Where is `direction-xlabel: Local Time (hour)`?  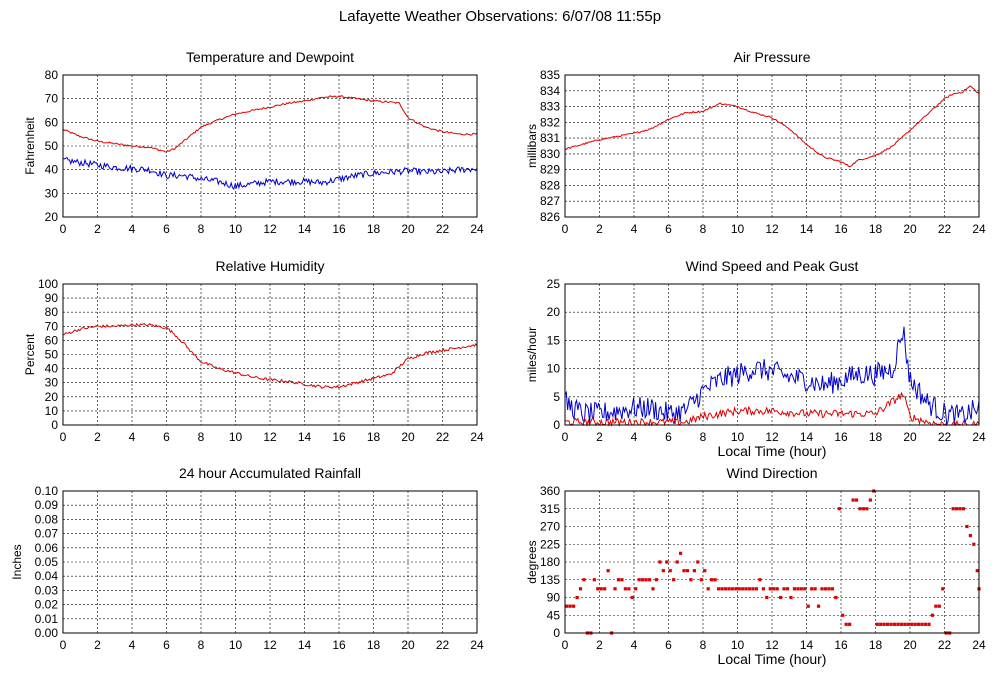
direction-xlabel: Local Time (hour) is located at coordinates (772, 659).